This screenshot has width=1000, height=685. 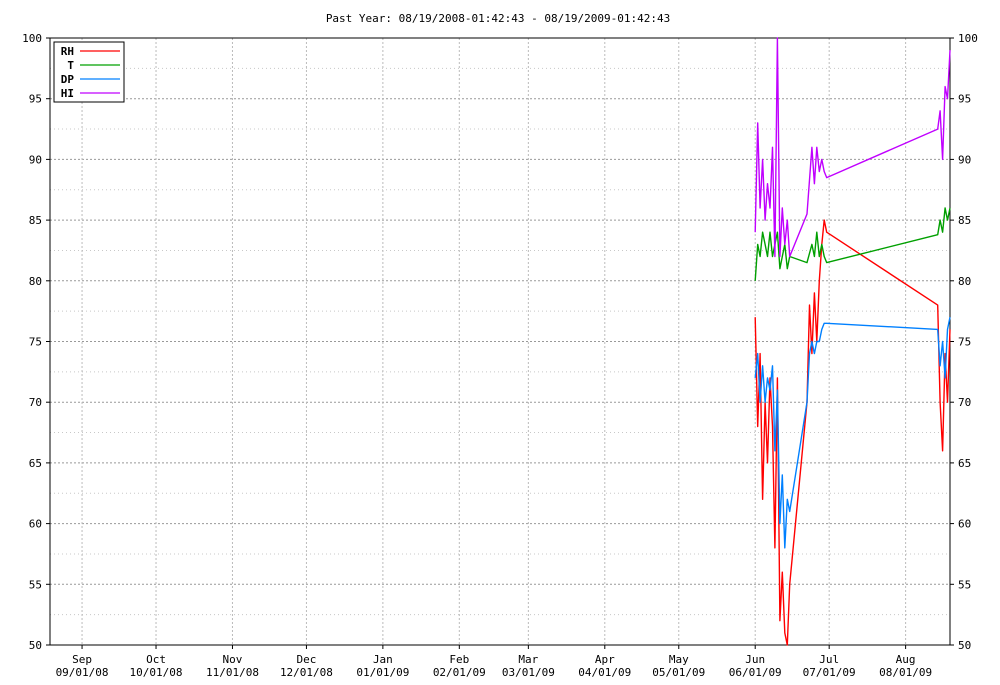 What do you see at coordinates (964, 584) in the screenshot?
I see `y-tick-label-right: 55` at bounding box center [964, 584].